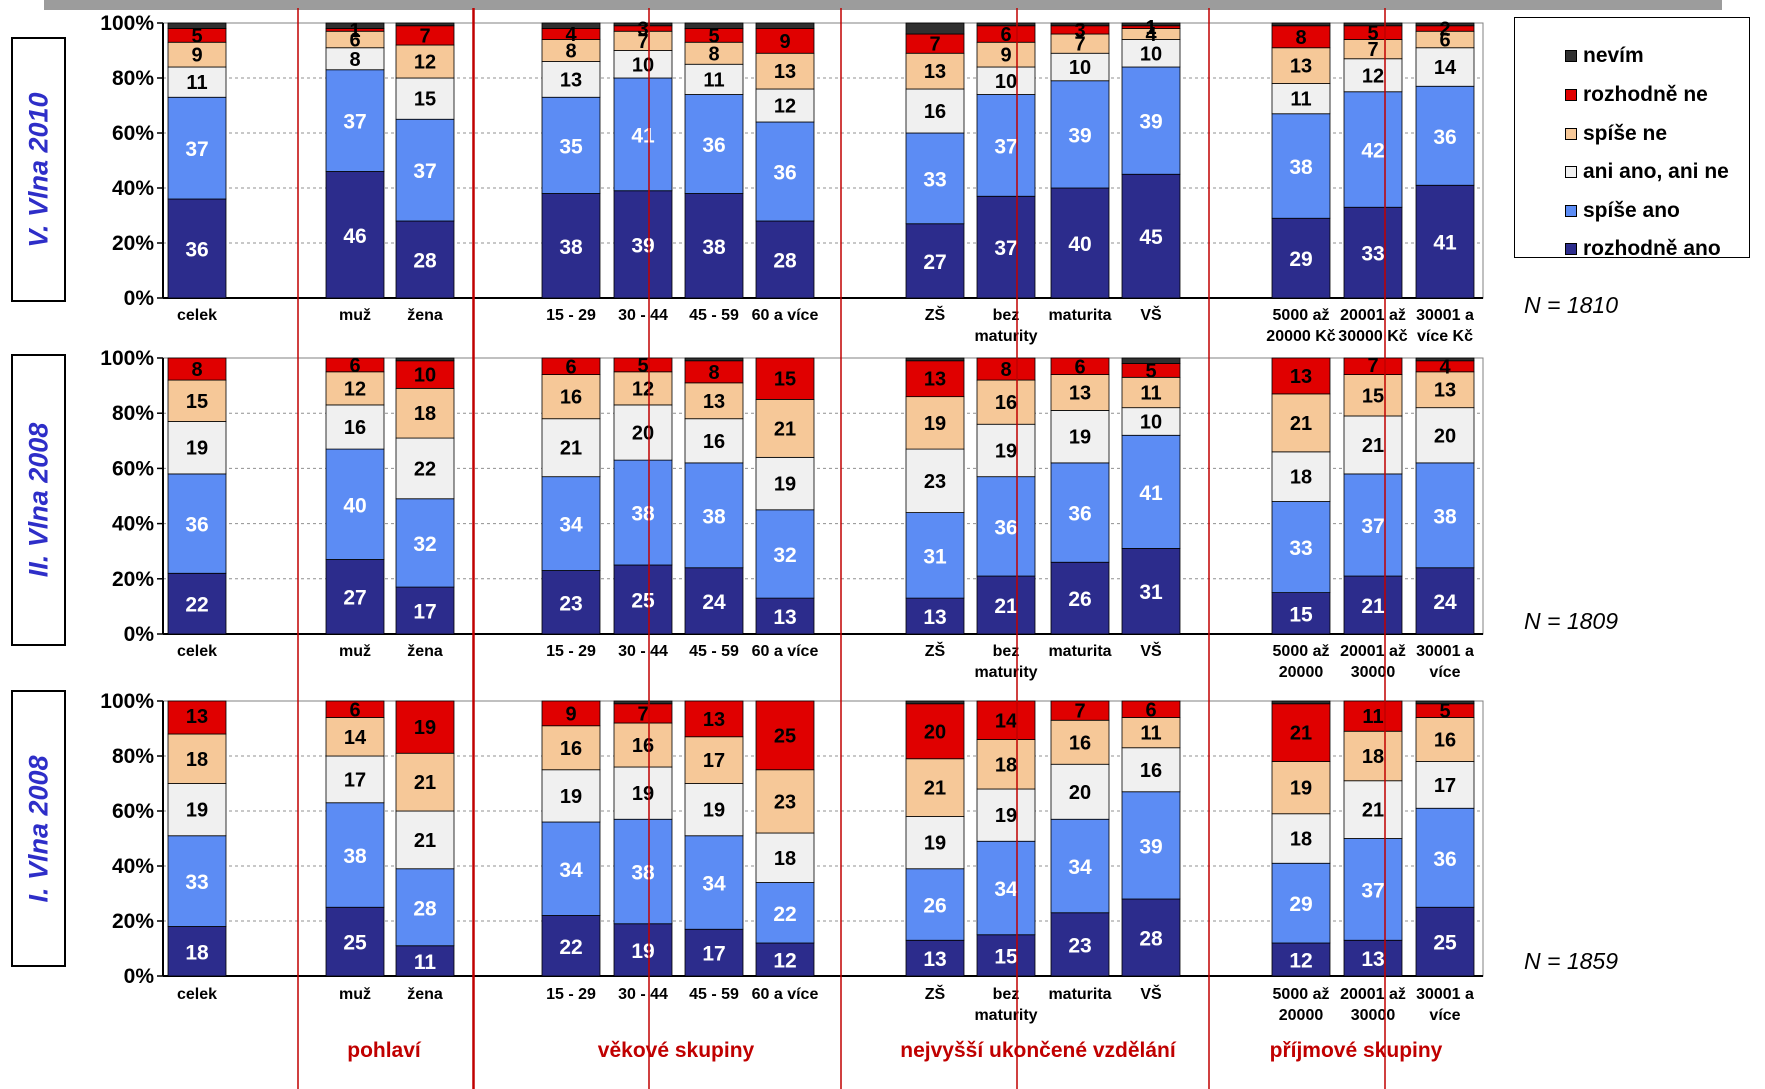 Image resolution: width=1765 pixels, height=1089 pixels. Describe the element at coordinates (1151, 237) in the screenshot. I see `data-label: 45` at that location.